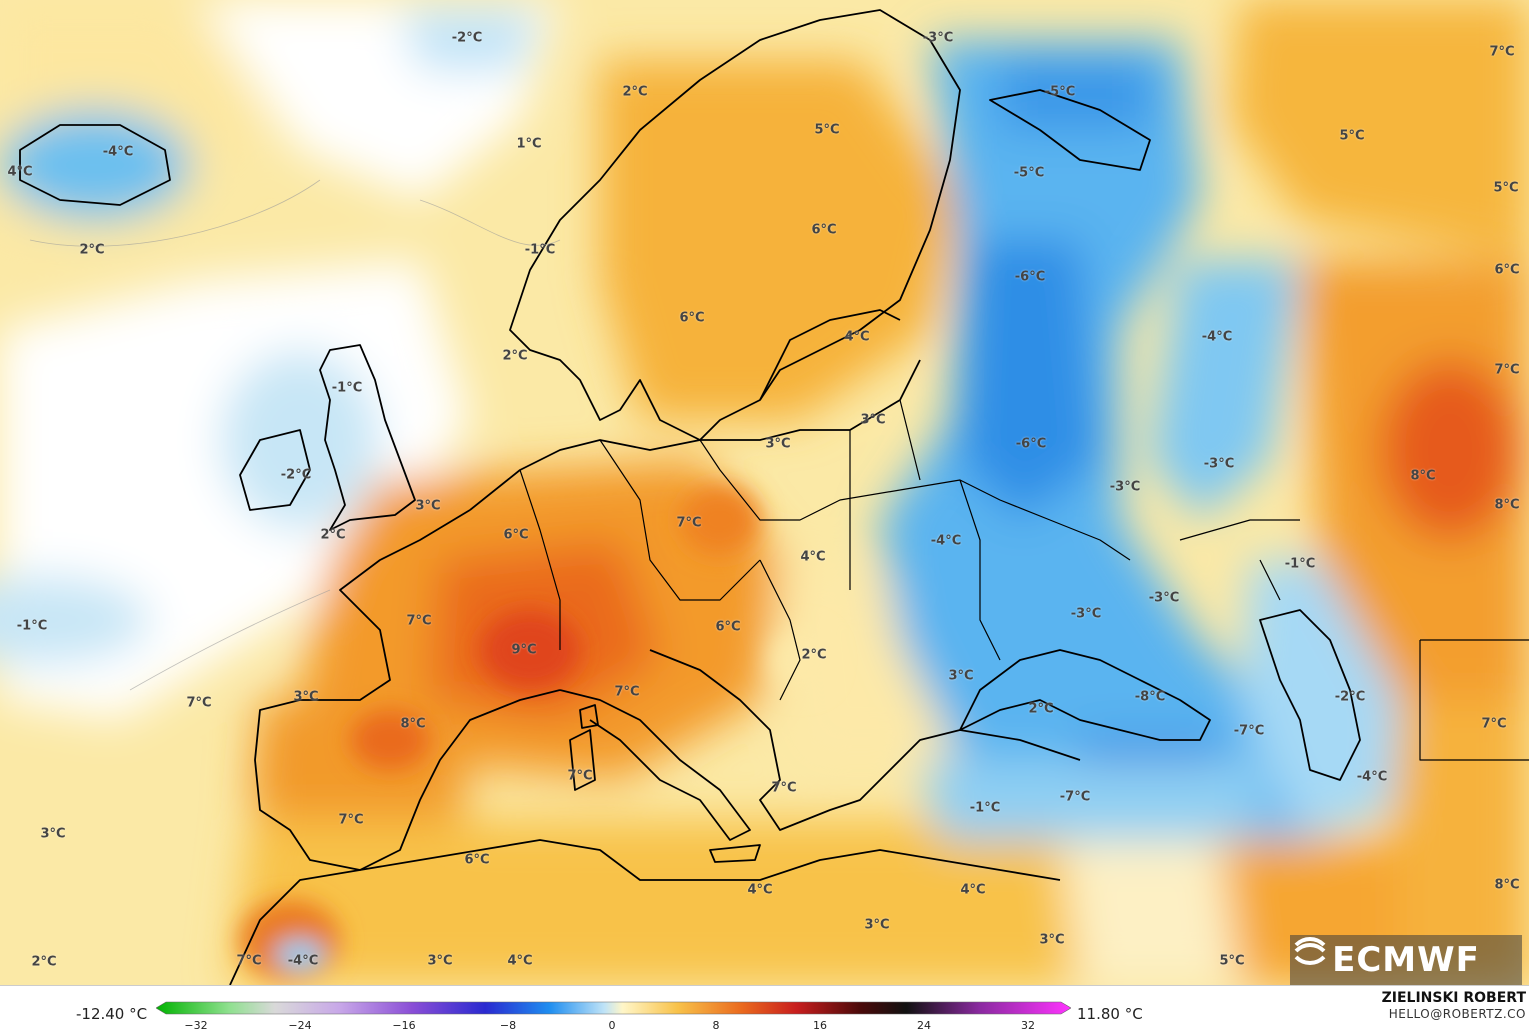  What do you see at coordinates (1028, 1025) in the screenshot?
I see `colorbar-tick: 32` at bounding box center [1028, 1025].